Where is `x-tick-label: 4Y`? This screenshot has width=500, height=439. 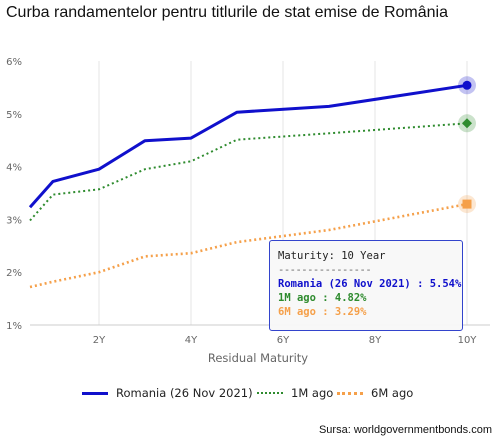 x-tick-label: 4Y is located at coordinates (191, 340).